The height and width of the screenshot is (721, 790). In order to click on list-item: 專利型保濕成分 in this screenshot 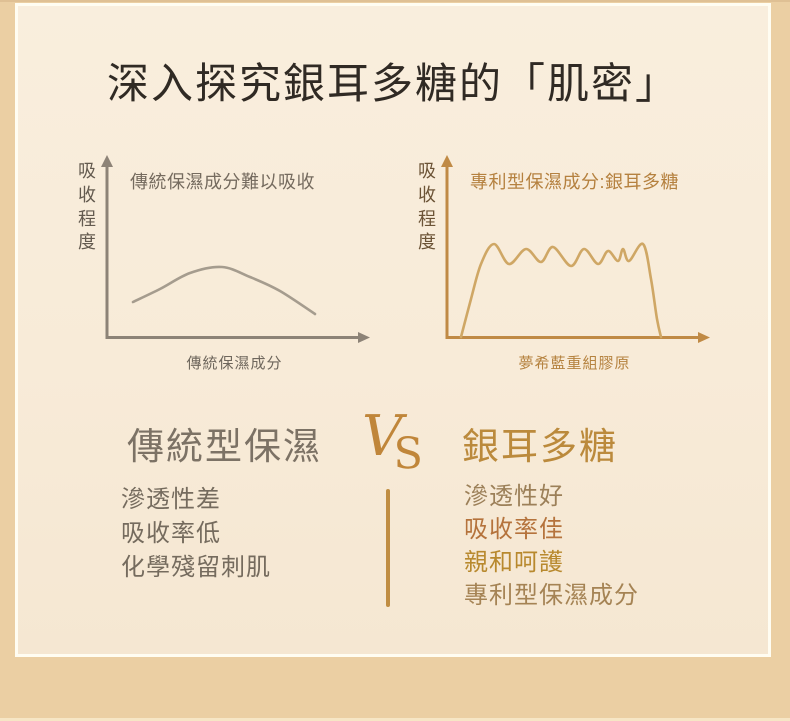, I will do `click(551, 595)`.